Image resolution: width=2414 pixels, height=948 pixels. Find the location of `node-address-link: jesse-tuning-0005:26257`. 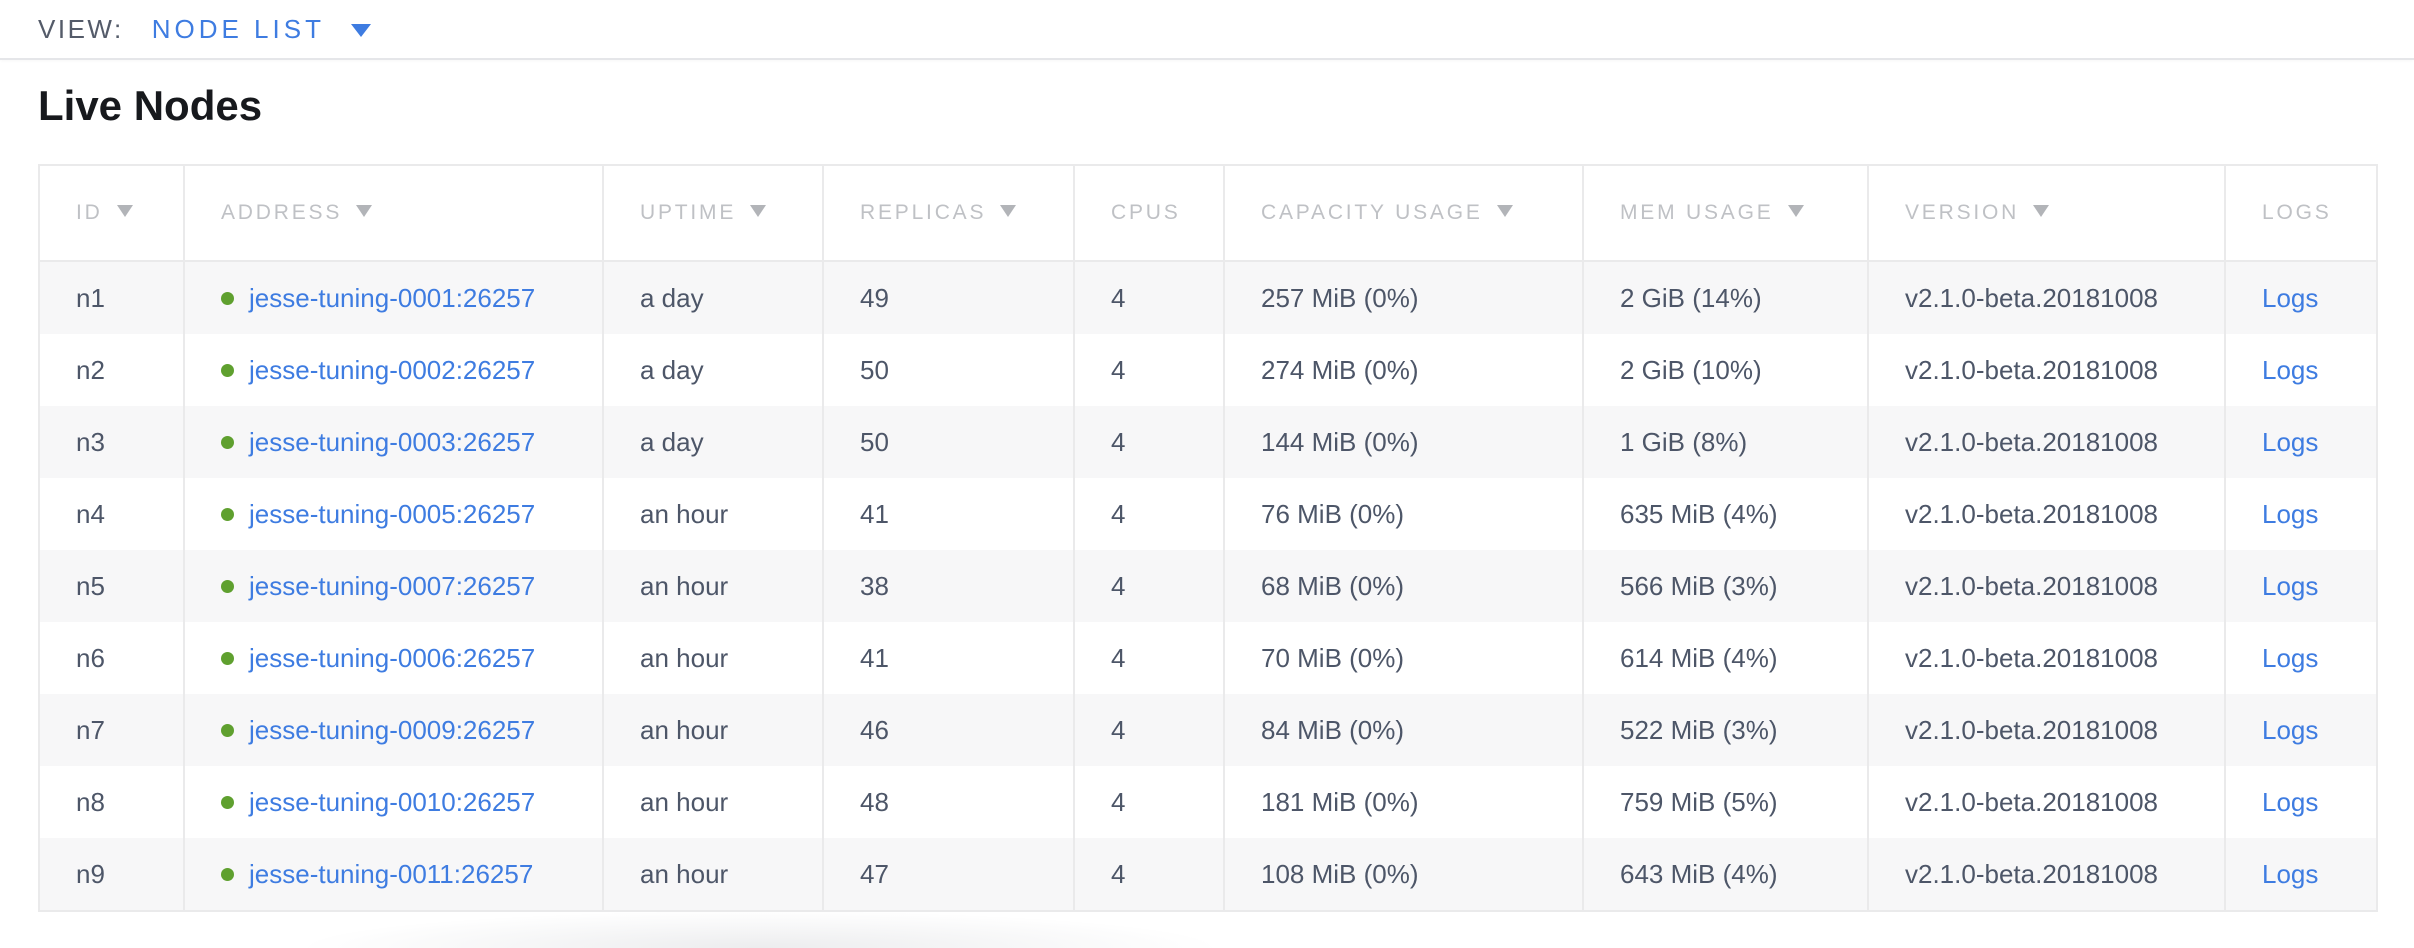

node-address-link: jesse-tuning-0005:26257 is located at coordinates (392, 513).